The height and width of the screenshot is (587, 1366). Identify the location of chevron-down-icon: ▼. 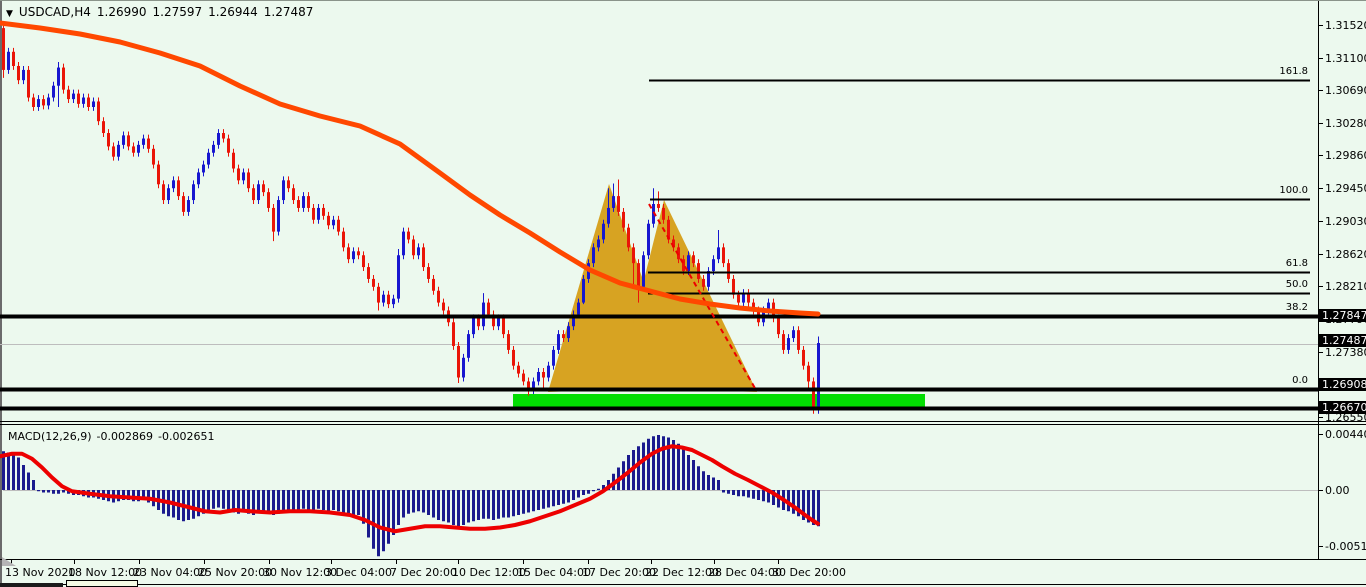
(9, 14).